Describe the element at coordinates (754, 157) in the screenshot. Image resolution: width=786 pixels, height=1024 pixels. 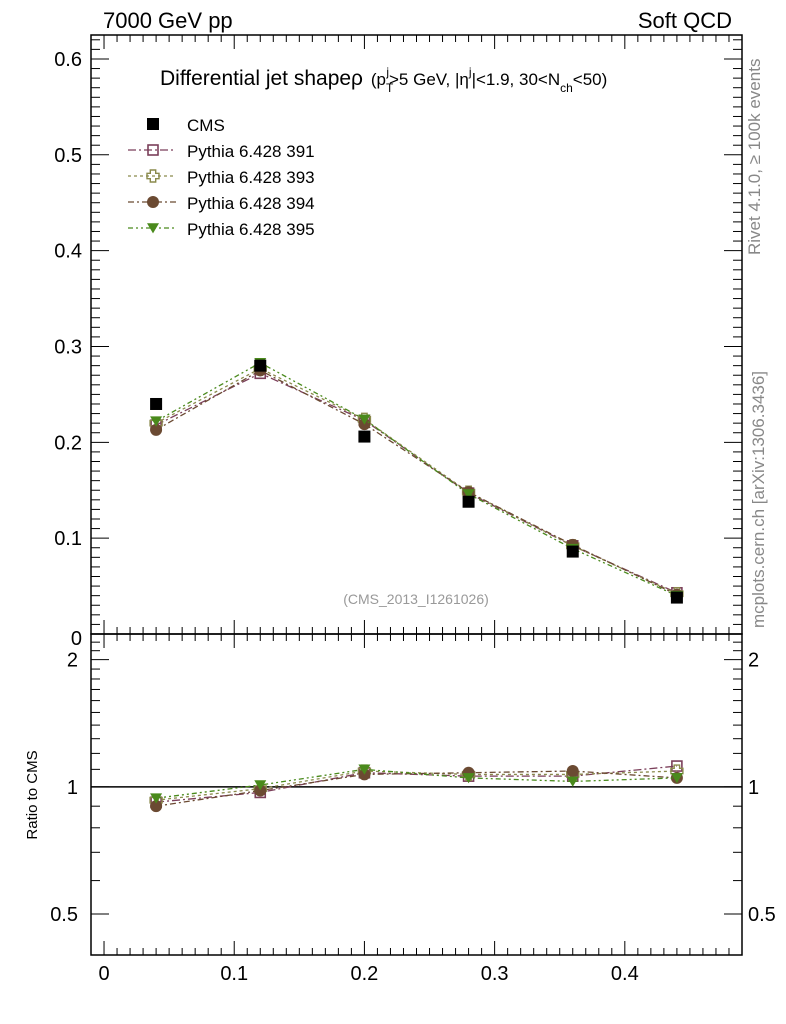
I see `rivet-label: Rivet 4.1.0, ≥ 100k events` at that location.